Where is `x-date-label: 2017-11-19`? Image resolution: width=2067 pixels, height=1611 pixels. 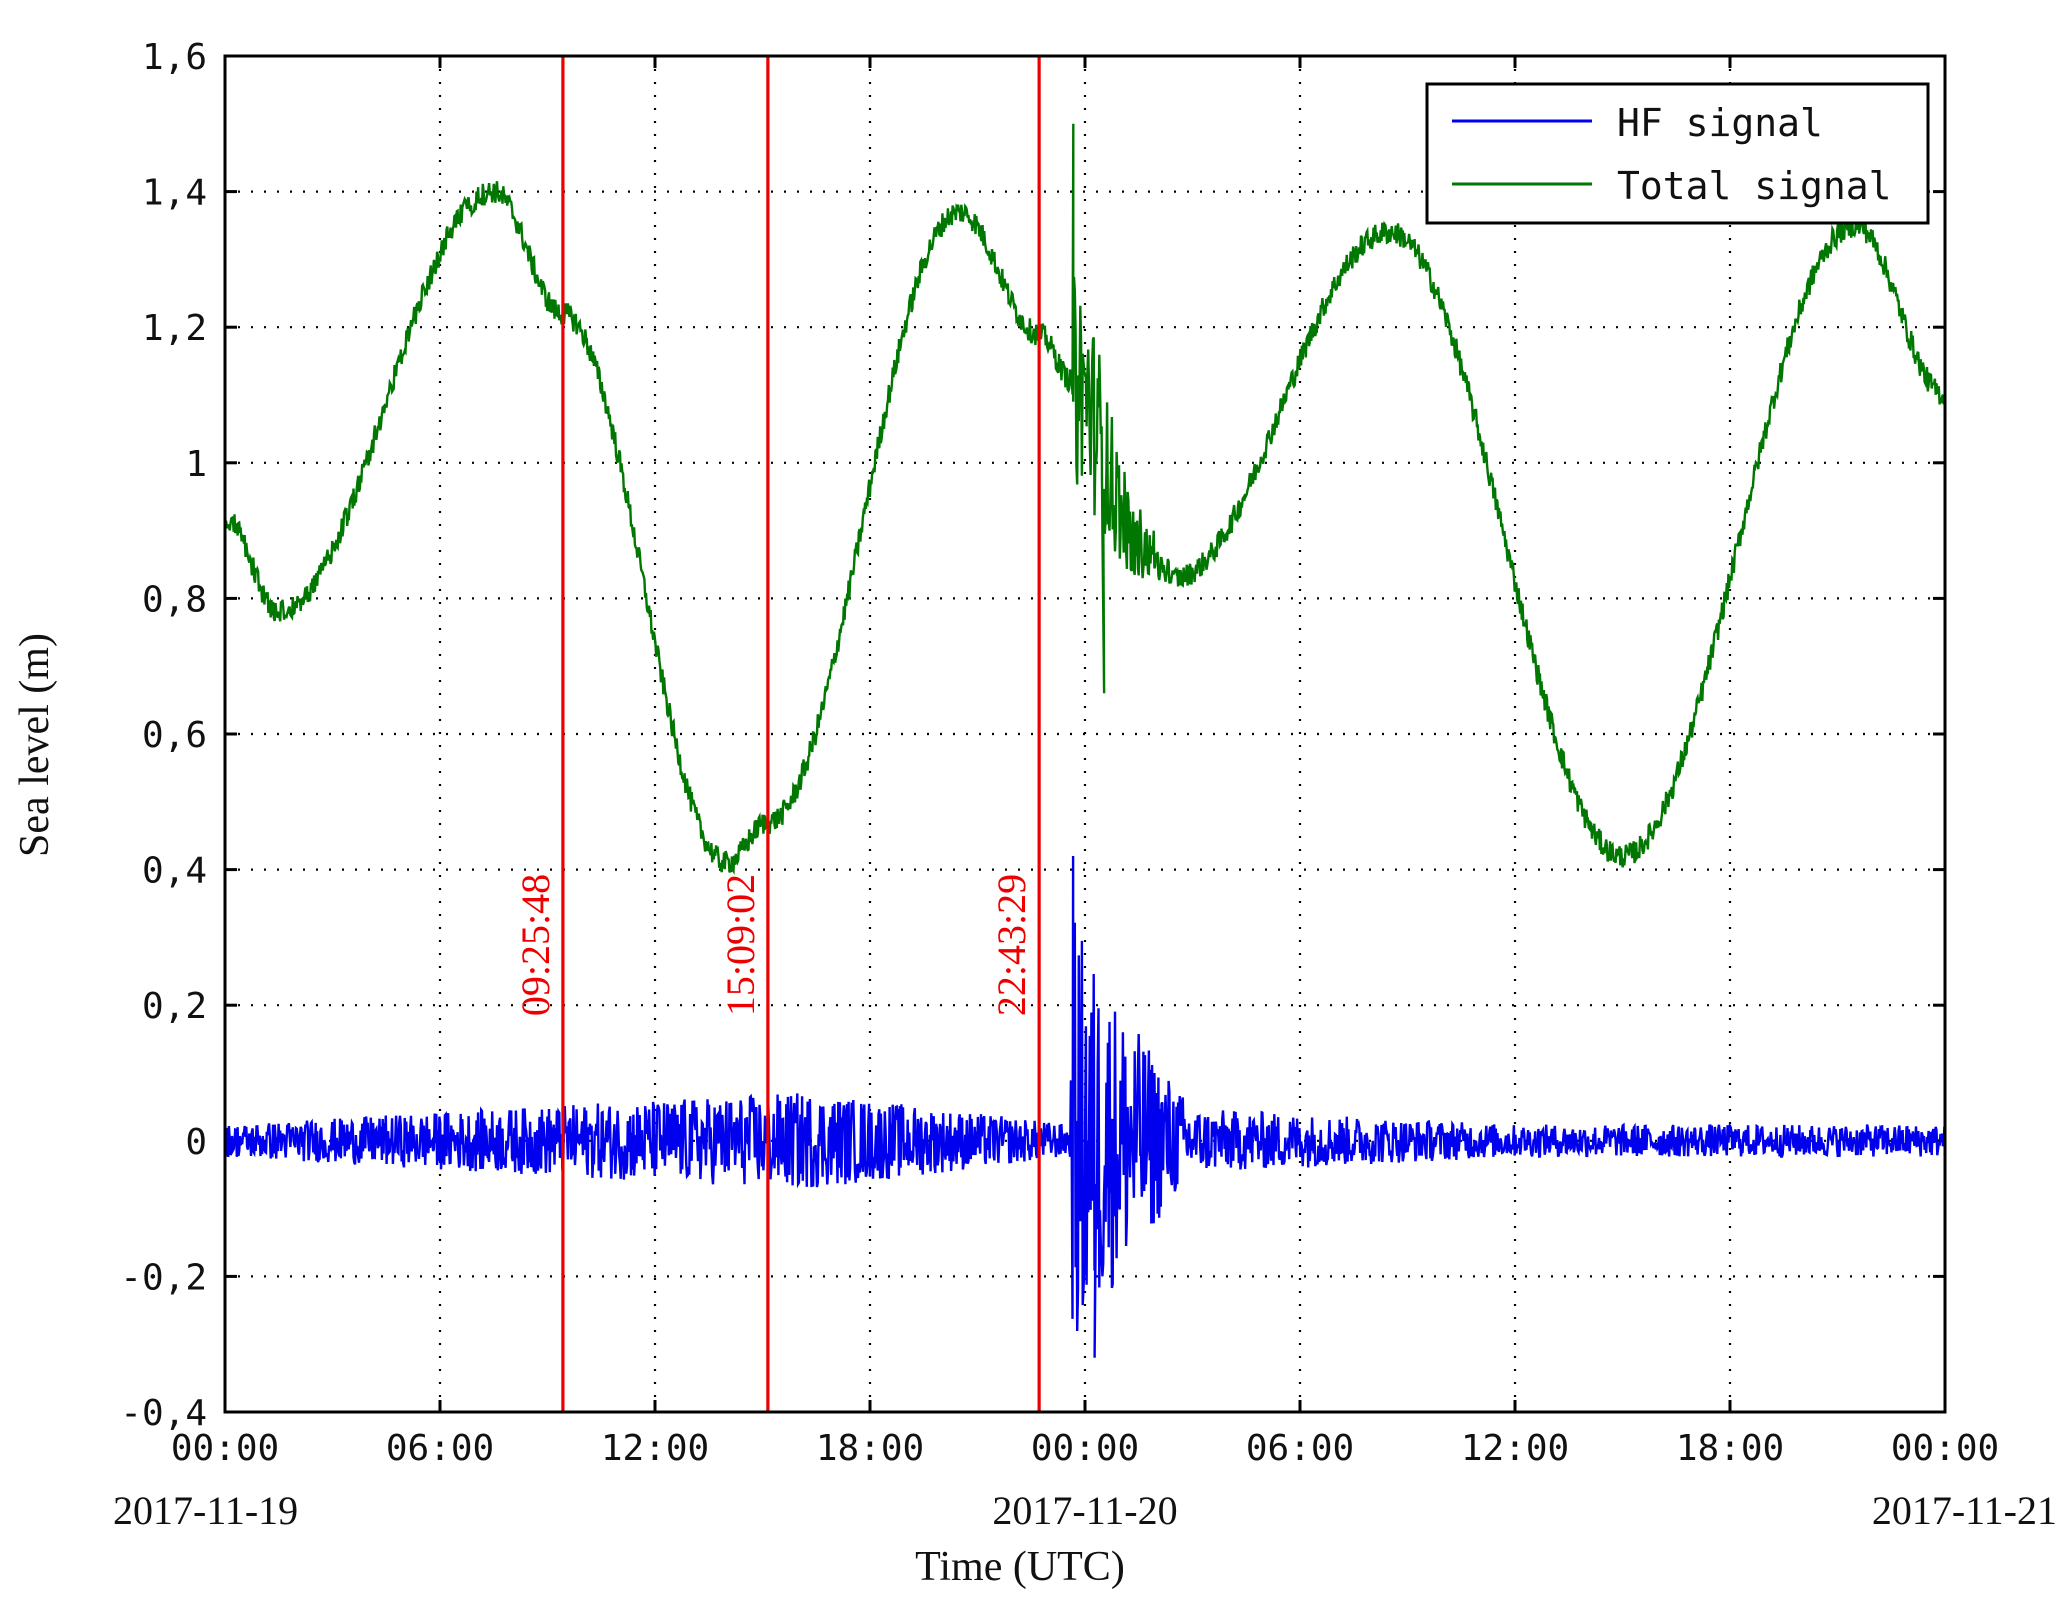 x-date-label: 2017-11-19 is located at coordinates (205, 1510).